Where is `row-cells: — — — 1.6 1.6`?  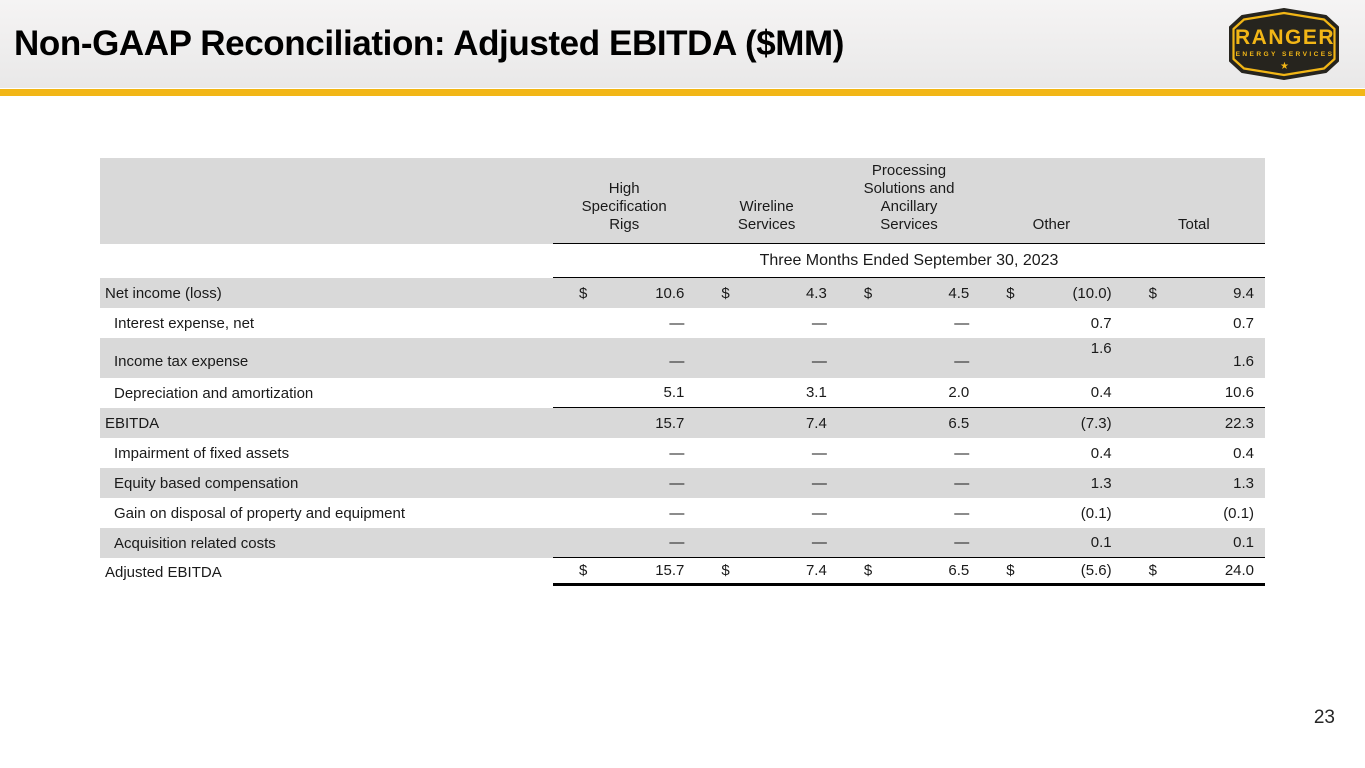 row-cells: — — — 1.6 1.6 is located at coordinates (909, 358).